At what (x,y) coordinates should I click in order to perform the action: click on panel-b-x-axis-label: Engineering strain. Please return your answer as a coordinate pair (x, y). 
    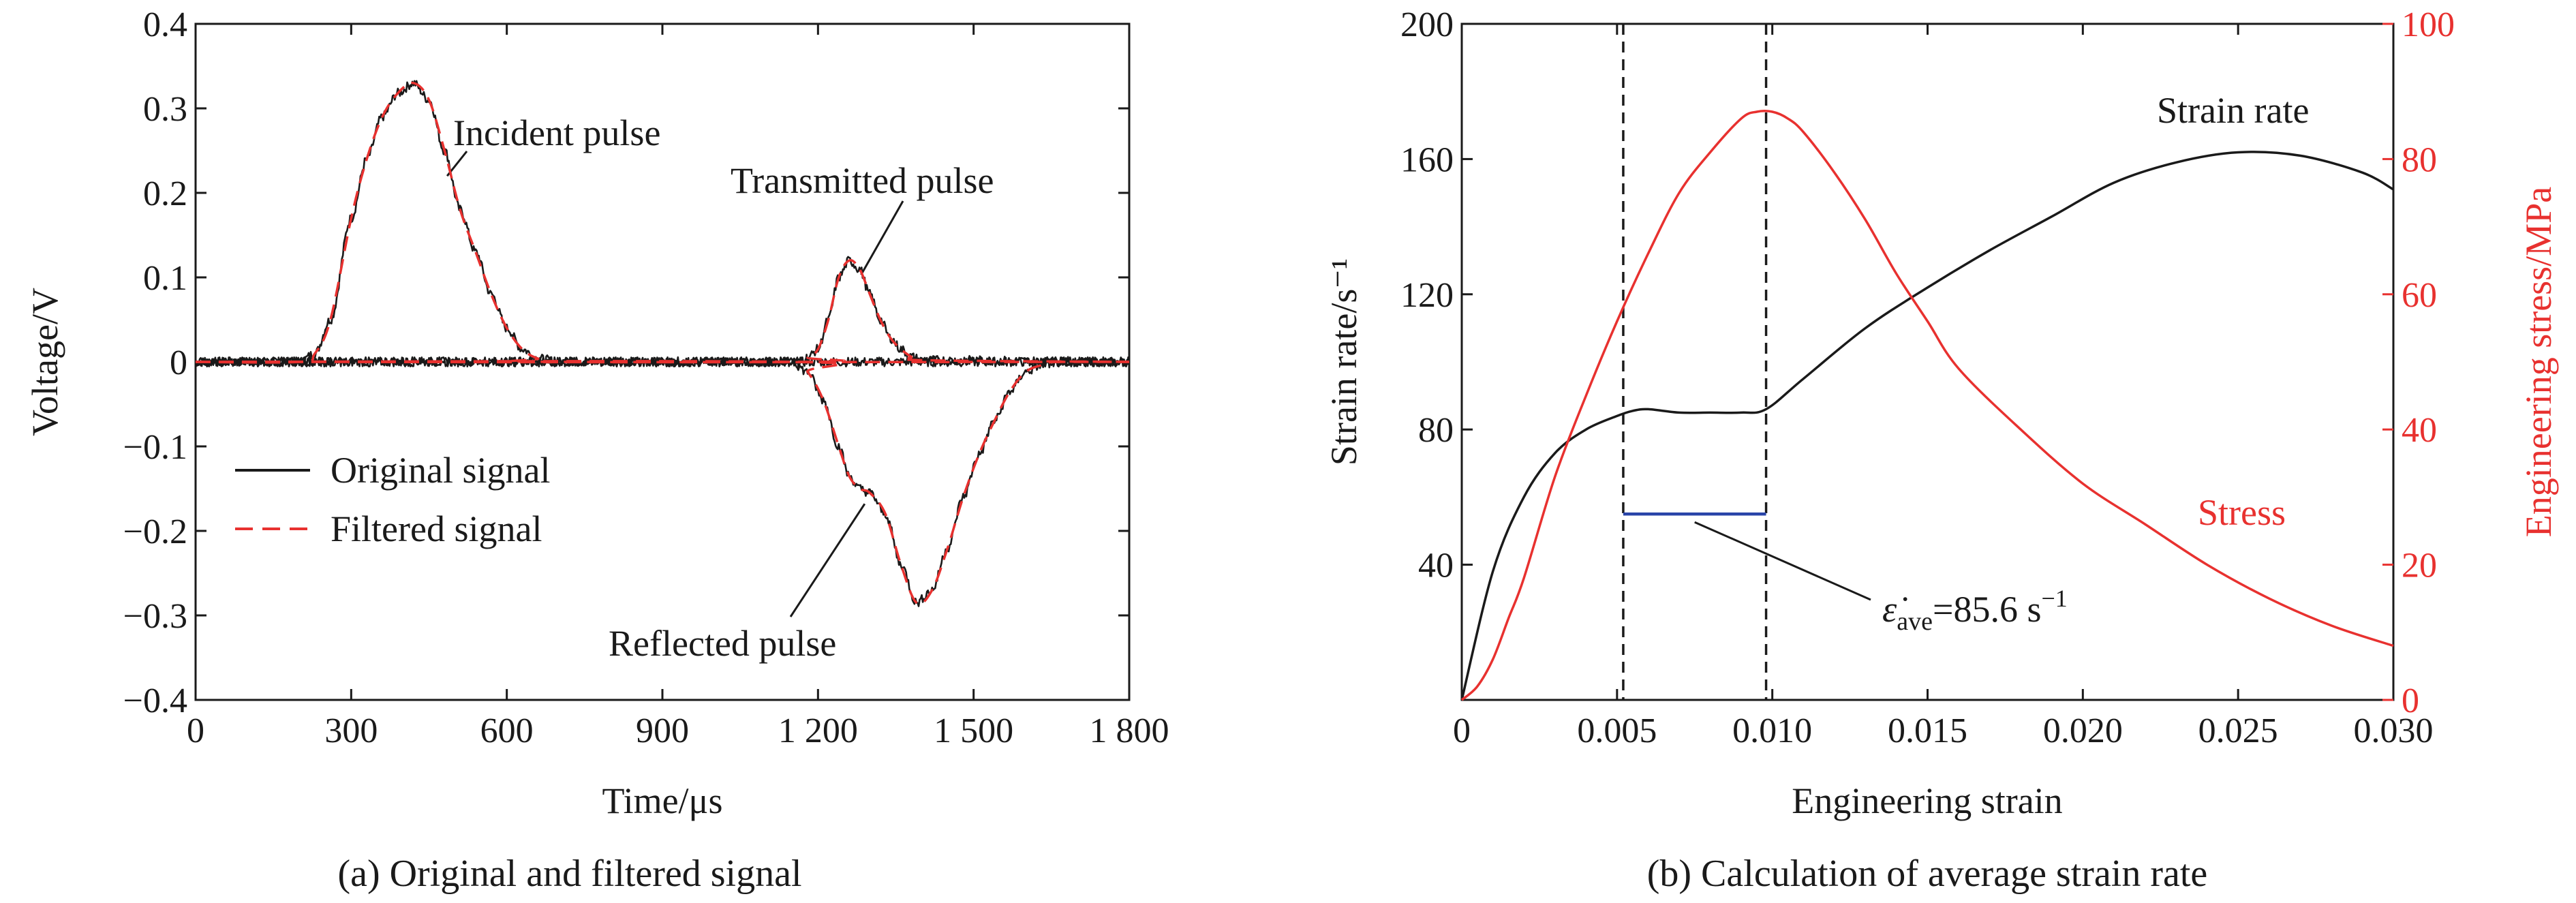
    Looking at the image, I should click on (1927, 800).